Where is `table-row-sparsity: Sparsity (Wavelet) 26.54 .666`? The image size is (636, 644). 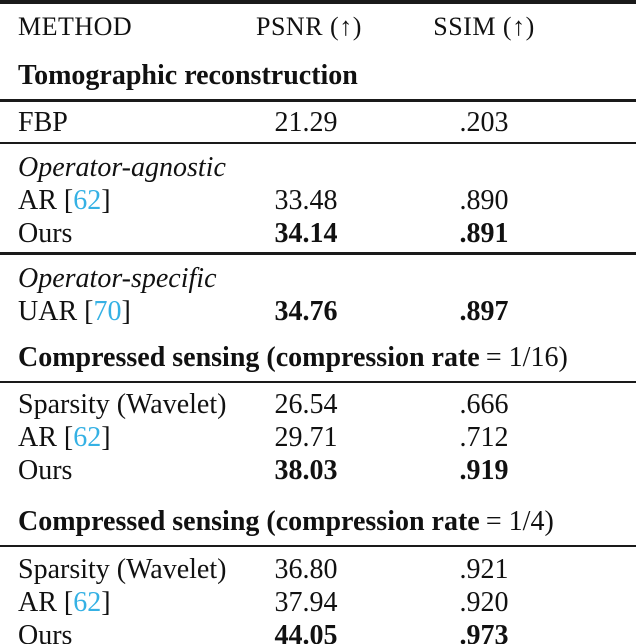
table-row-sparsity: Sparsity (Wavelet) 26.54 .666 is located at coordinates (306, 404).